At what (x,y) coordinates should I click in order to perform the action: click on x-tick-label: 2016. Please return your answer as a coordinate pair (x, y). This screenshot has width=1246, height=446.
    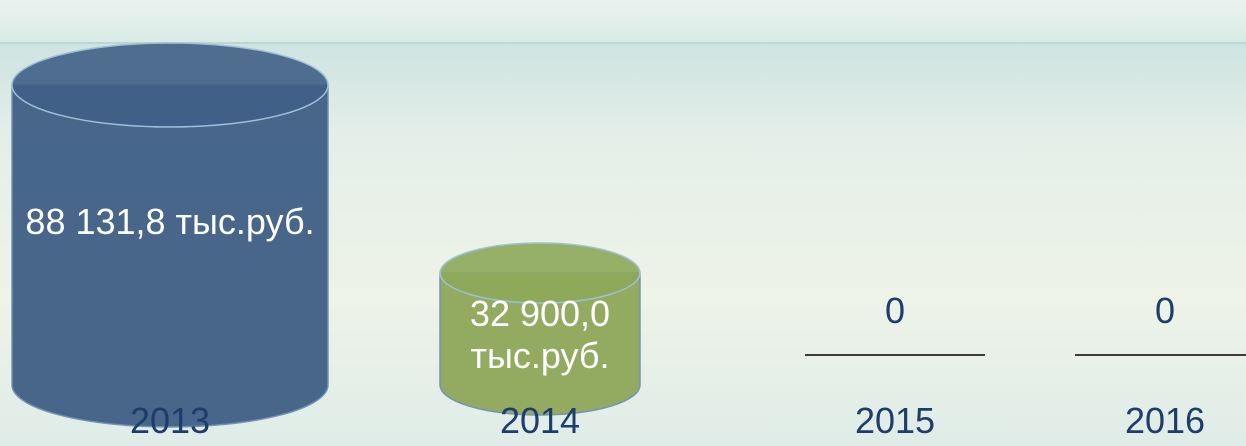
    Looking at the image, I should click on (1165, 420).